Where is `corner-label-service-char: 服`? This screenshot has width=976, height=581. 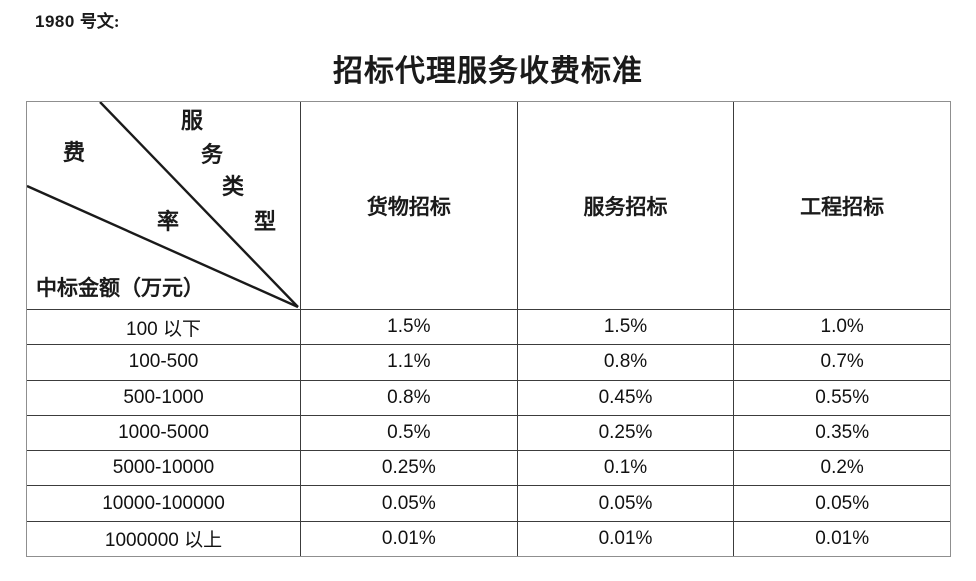 corner-label-service-char: 服 is located at coordinates (192, 120).